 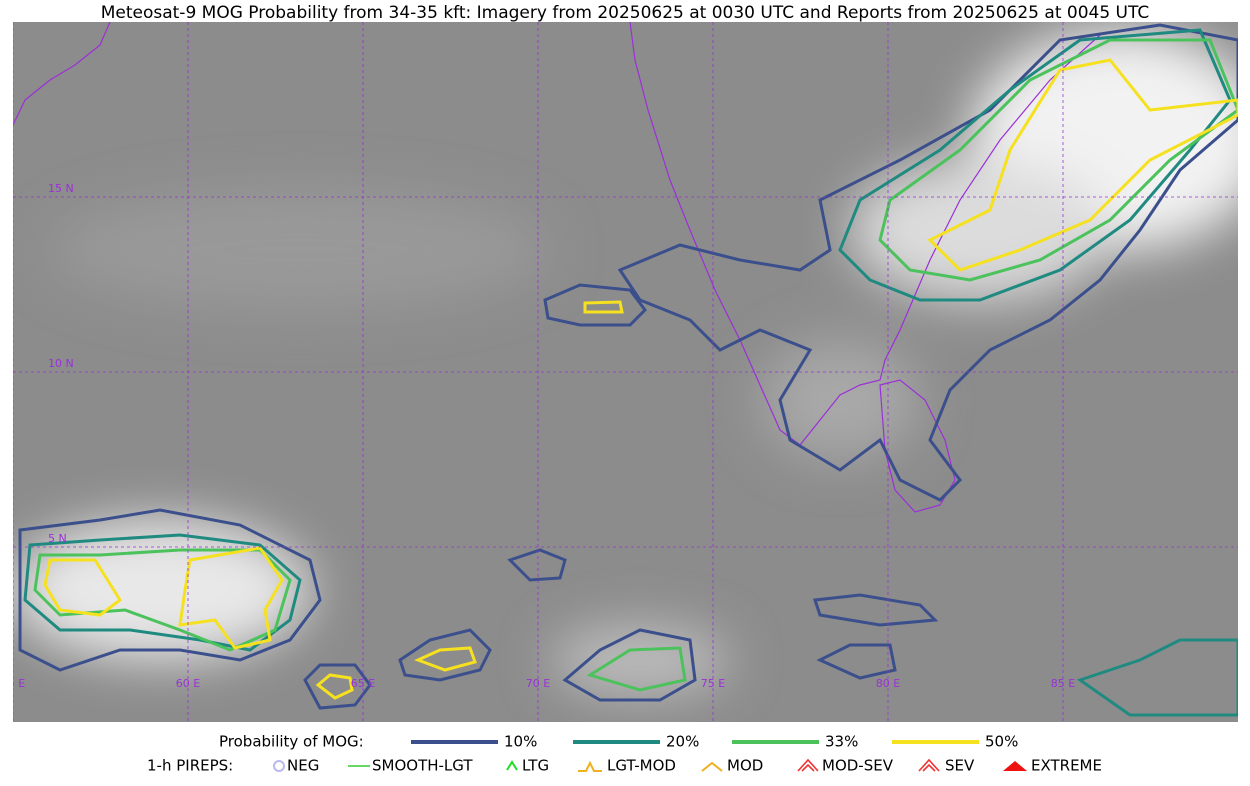 I want to click on legend-label: MOD, so click(x=745, y=766).